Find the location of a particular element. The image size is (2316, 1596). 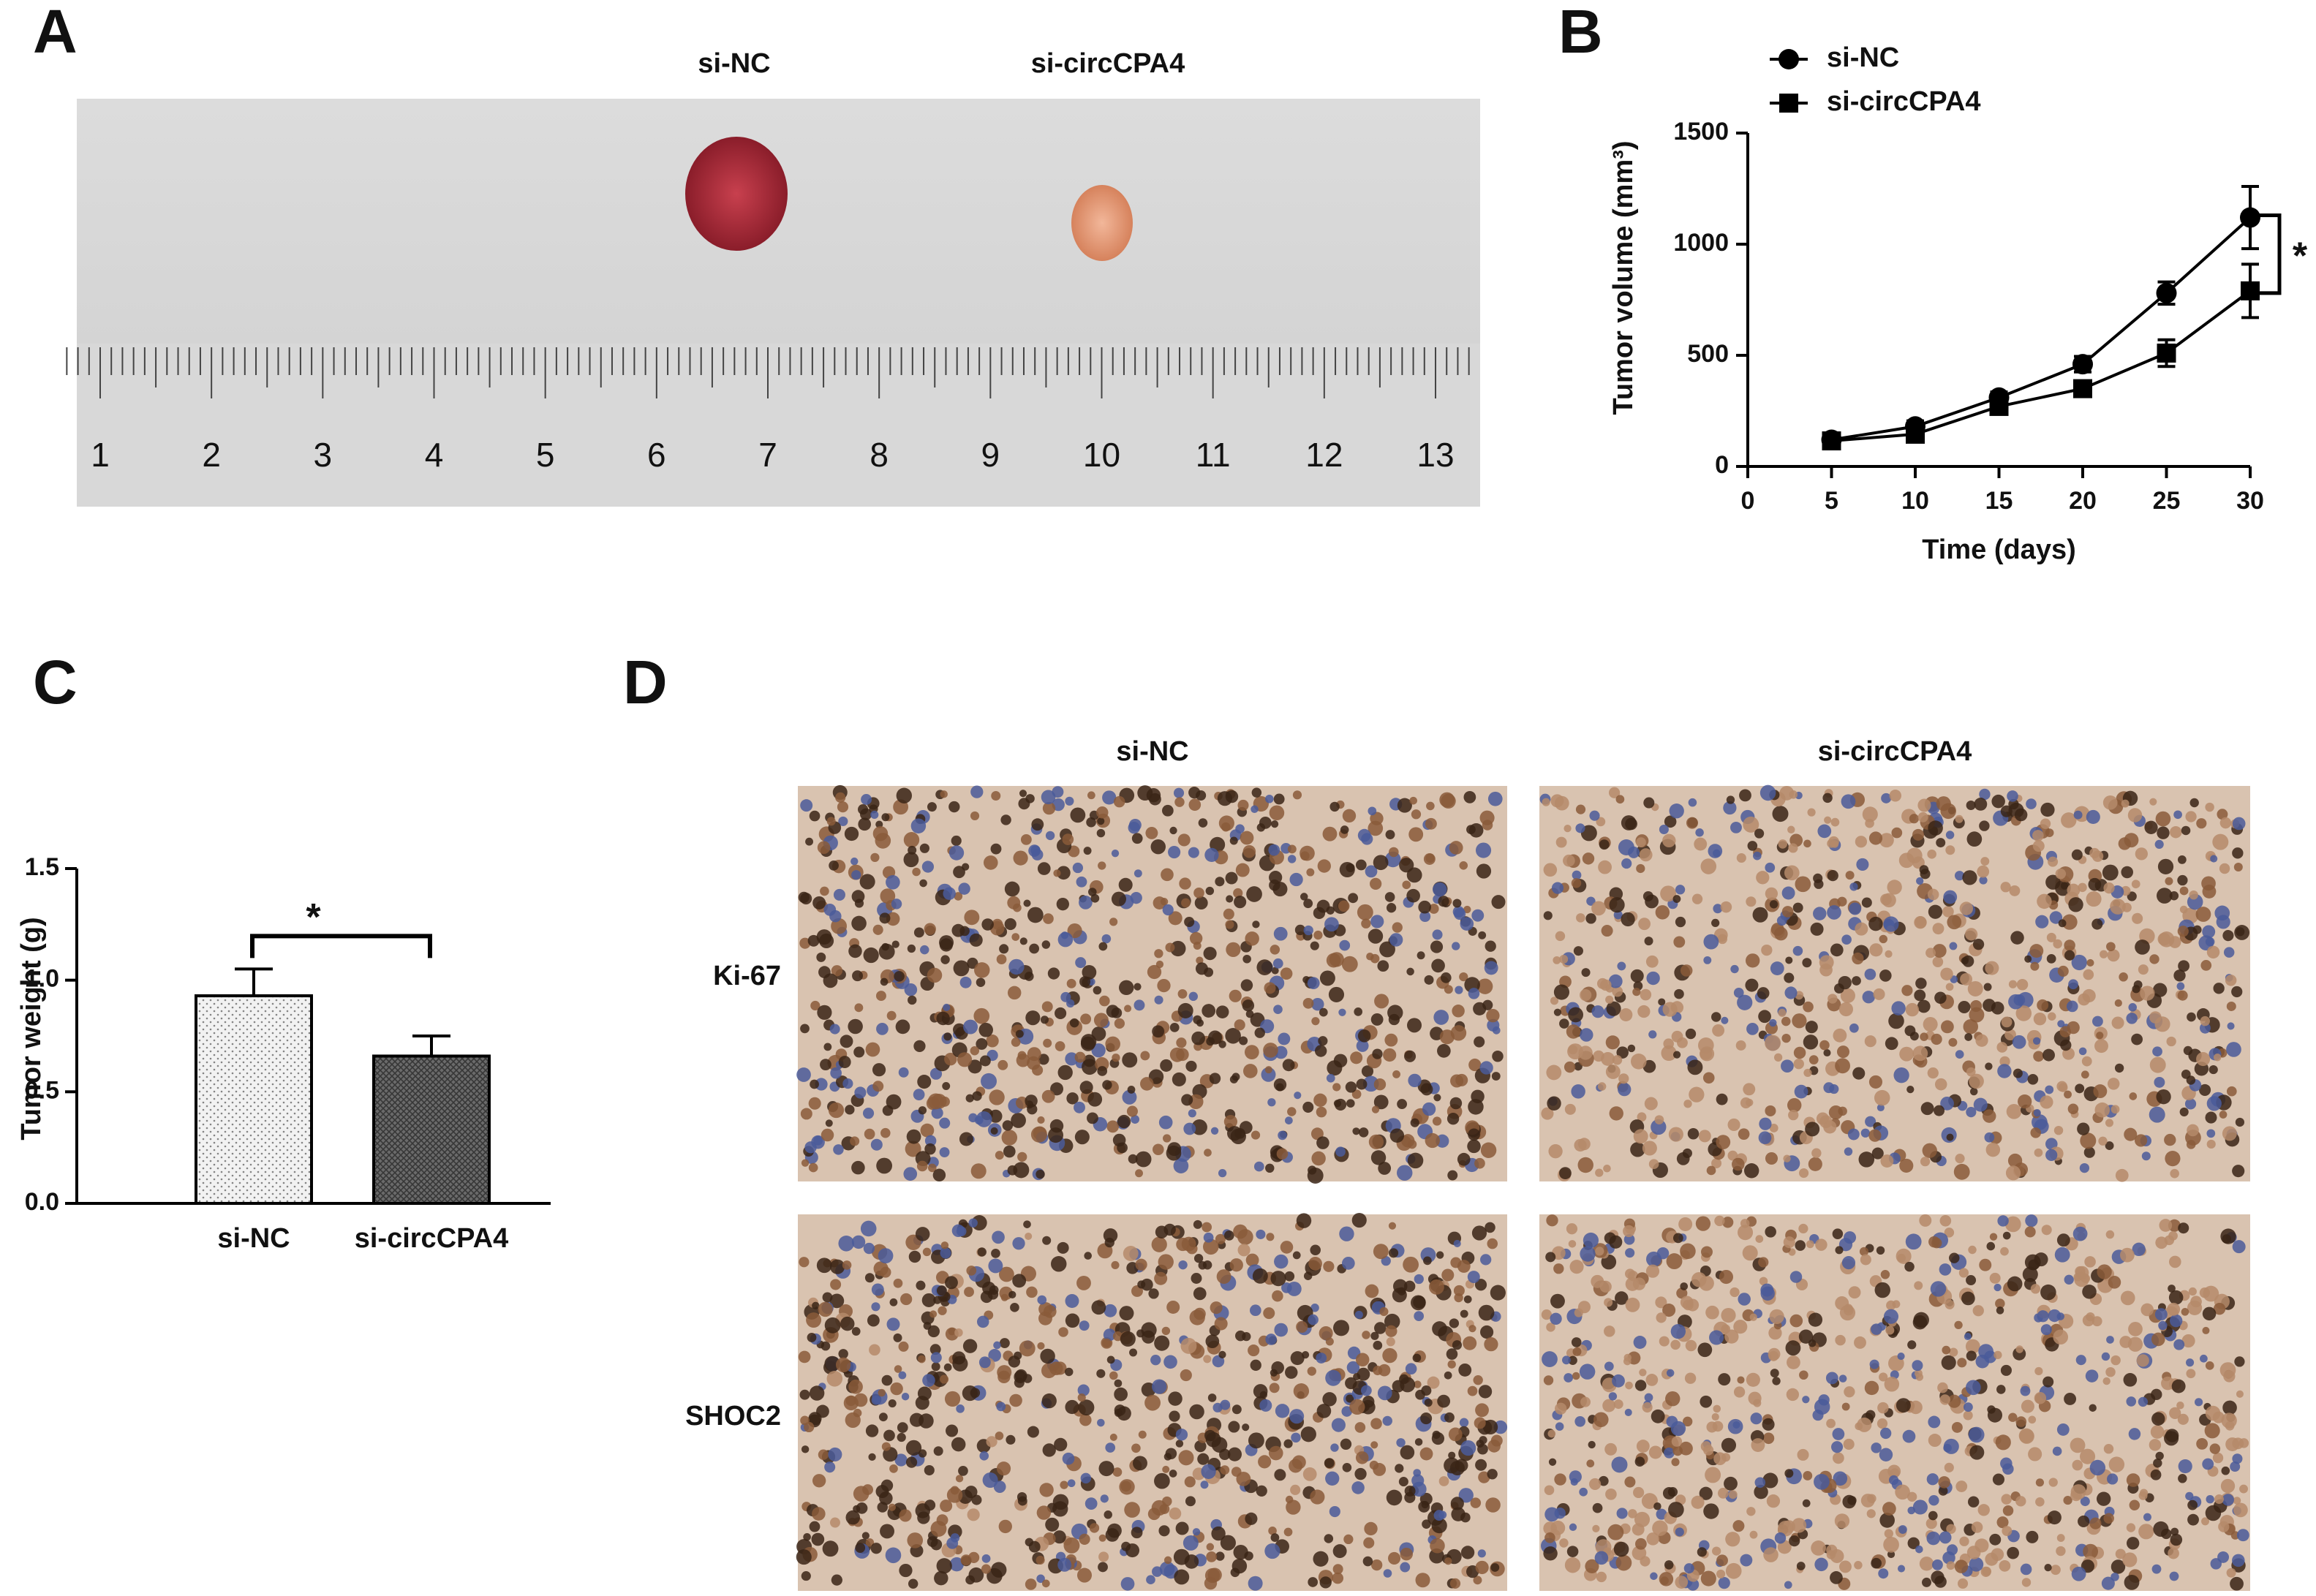

significance-bracket is located at coordinates (341, 946).